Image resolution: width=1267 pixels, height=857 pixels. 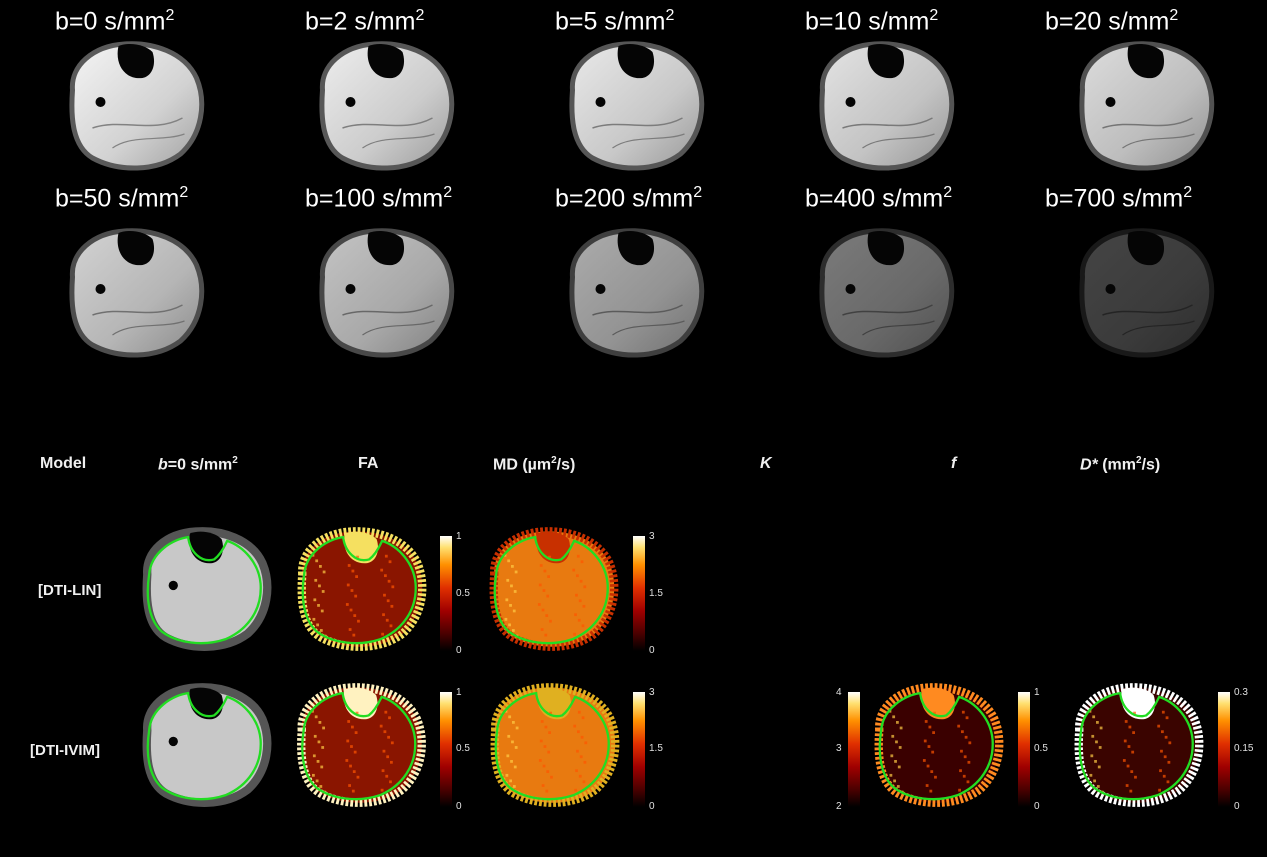 What do you see at coordinates (463, 593) in the screenshot?
I see `colorbar-fa-row1-mid: 0.5` at bounding box center [463, 593].